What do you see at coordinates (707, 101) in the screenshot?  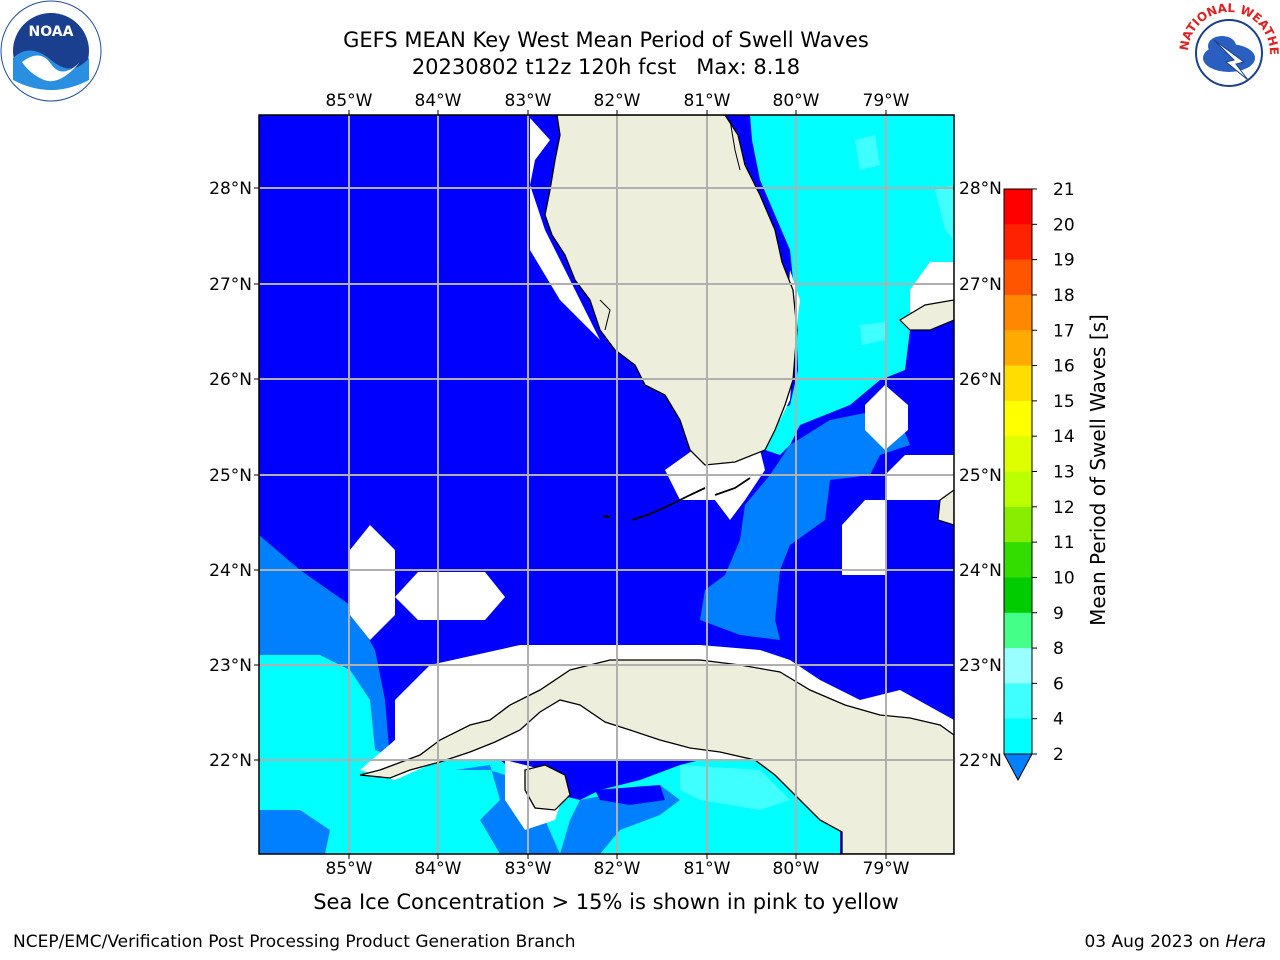 I see `lon-label-top: 81°W` at bounding box center [707, 101].